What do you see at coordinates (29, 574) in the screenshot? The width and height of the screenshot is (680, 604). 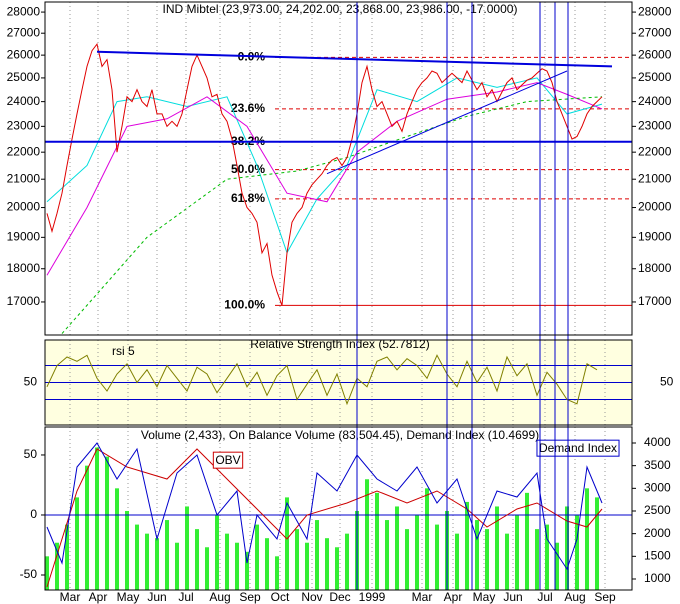 I see `y-tick-label: -50` at bounding box center [29, 574].